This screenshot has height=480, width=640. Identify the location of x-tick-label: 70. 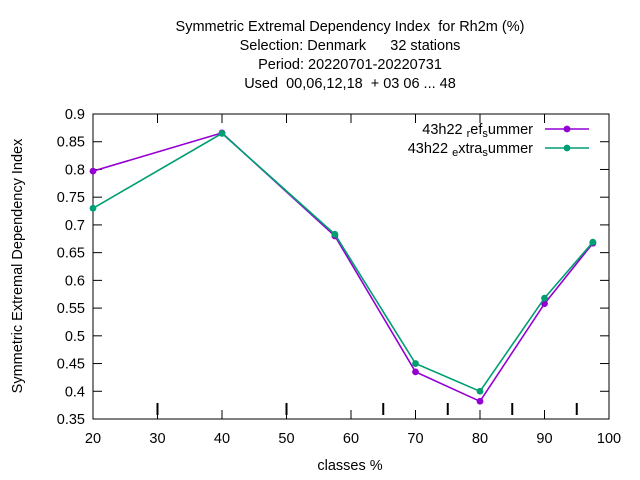
(415, 439).